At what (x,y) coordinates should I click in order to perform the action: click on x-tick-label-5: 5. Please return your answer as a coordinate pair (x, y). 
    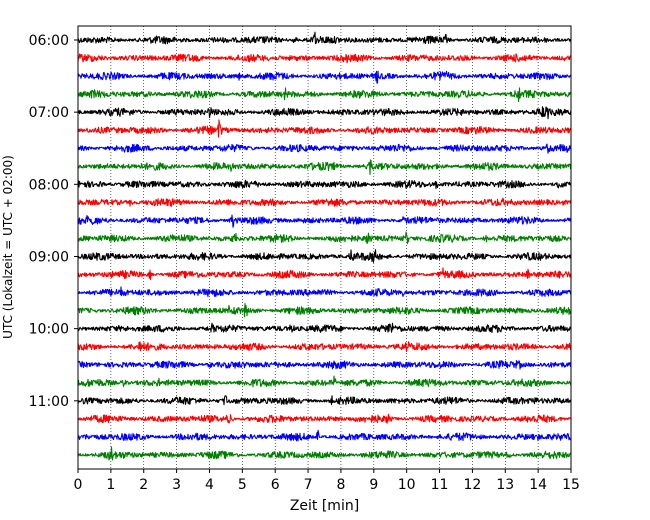
    Looking at the image, I should click on (242, 485).